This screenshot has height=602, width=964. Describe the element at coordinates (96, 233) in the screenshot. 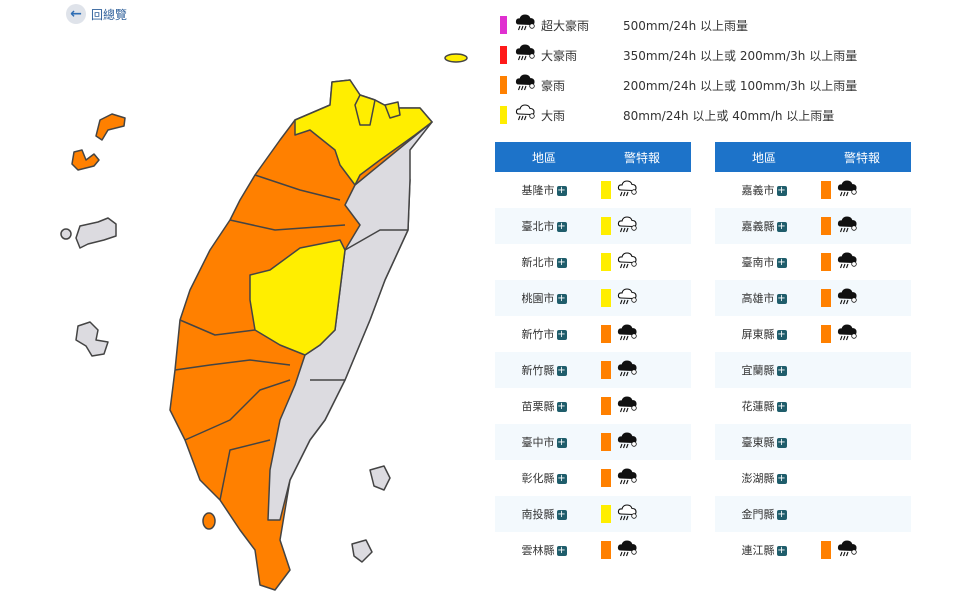

I see `map-island-kinmen` at that location.